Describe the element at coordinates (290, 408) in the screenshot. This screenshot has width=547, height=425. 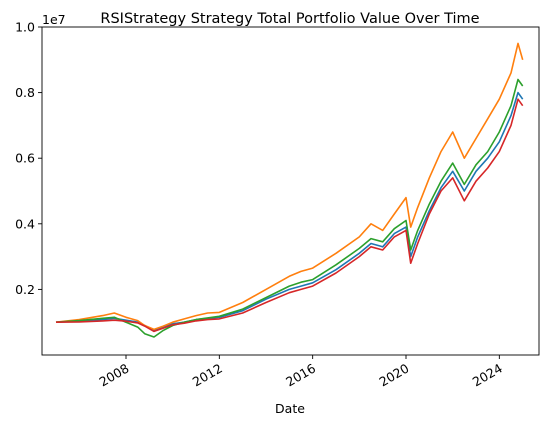
I see `x-axis-label: Date` at that location.